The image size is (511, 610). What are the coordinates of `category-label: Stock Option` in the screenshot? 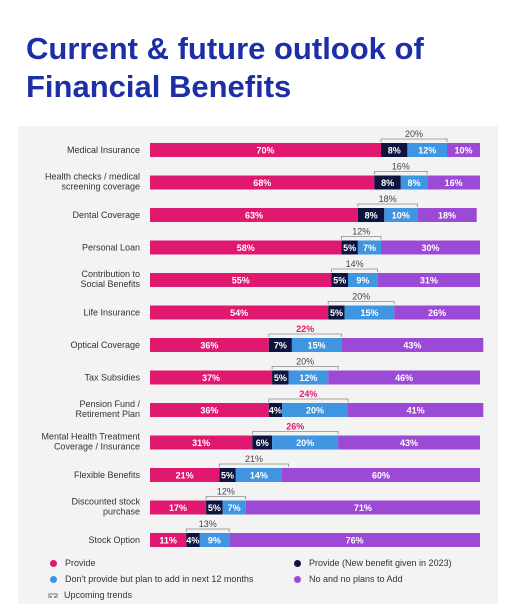 It's located at (114, 540).